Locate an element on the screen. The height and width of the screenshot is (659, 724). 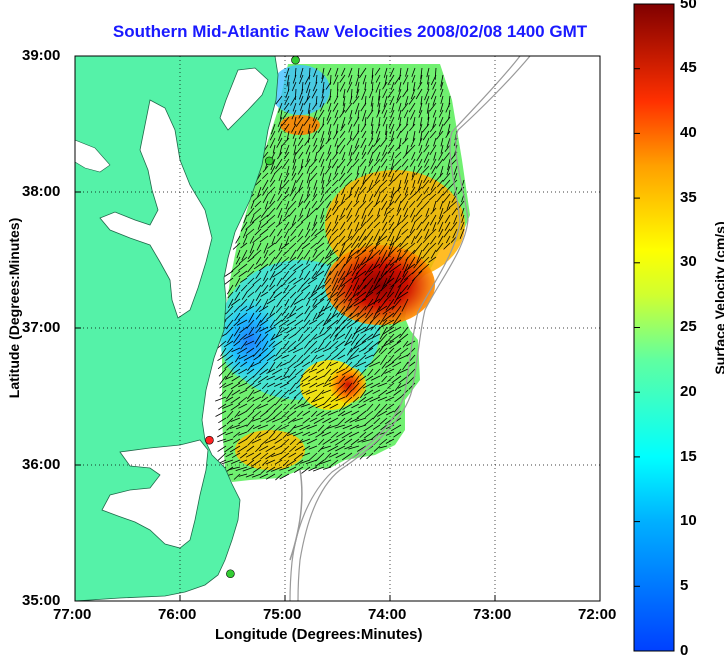
colorbar-tick-label: 25 is located at coordinates (688, 326).